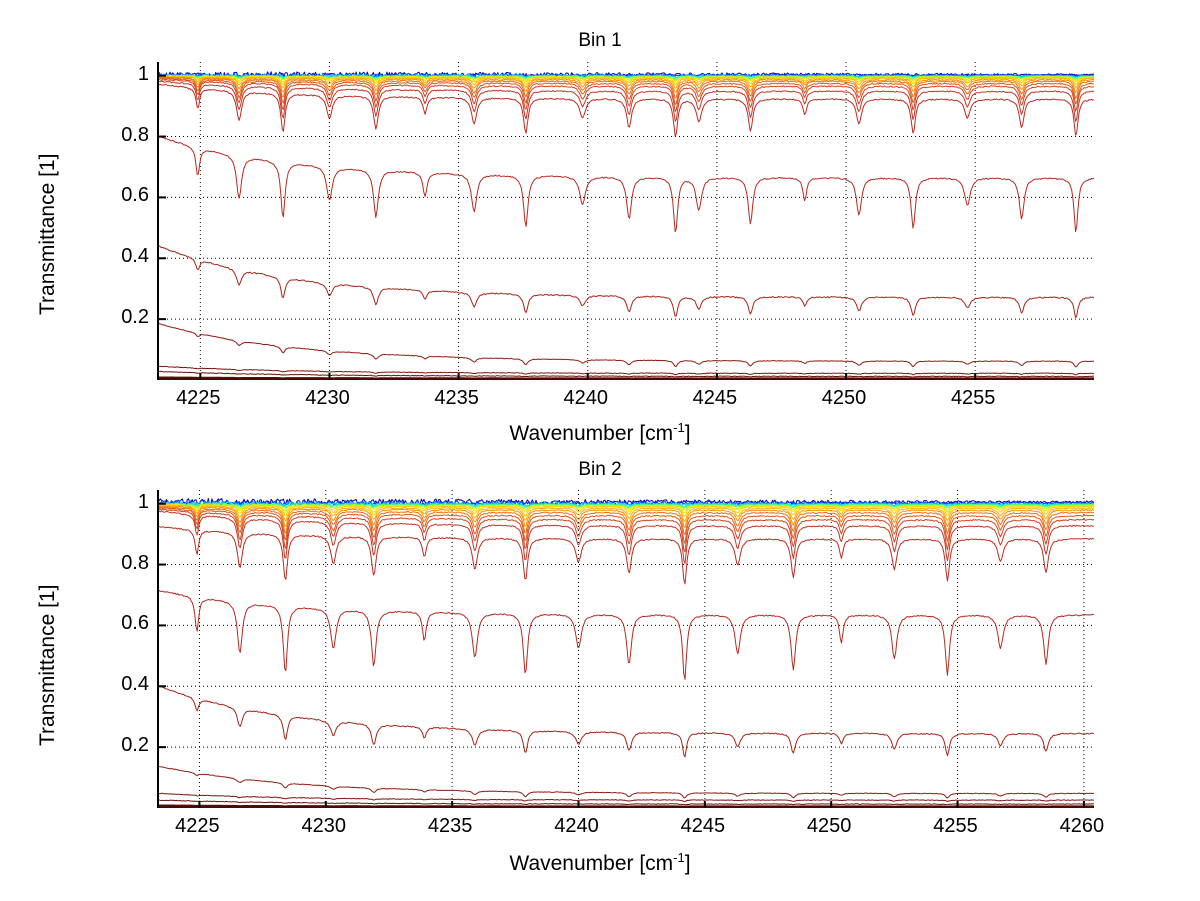 The width and height of the screenshot is (1200, 901). Describe the element at coordinates (1082, 826) in the screenshot. I see `x-tick-label: 4260` at that location.